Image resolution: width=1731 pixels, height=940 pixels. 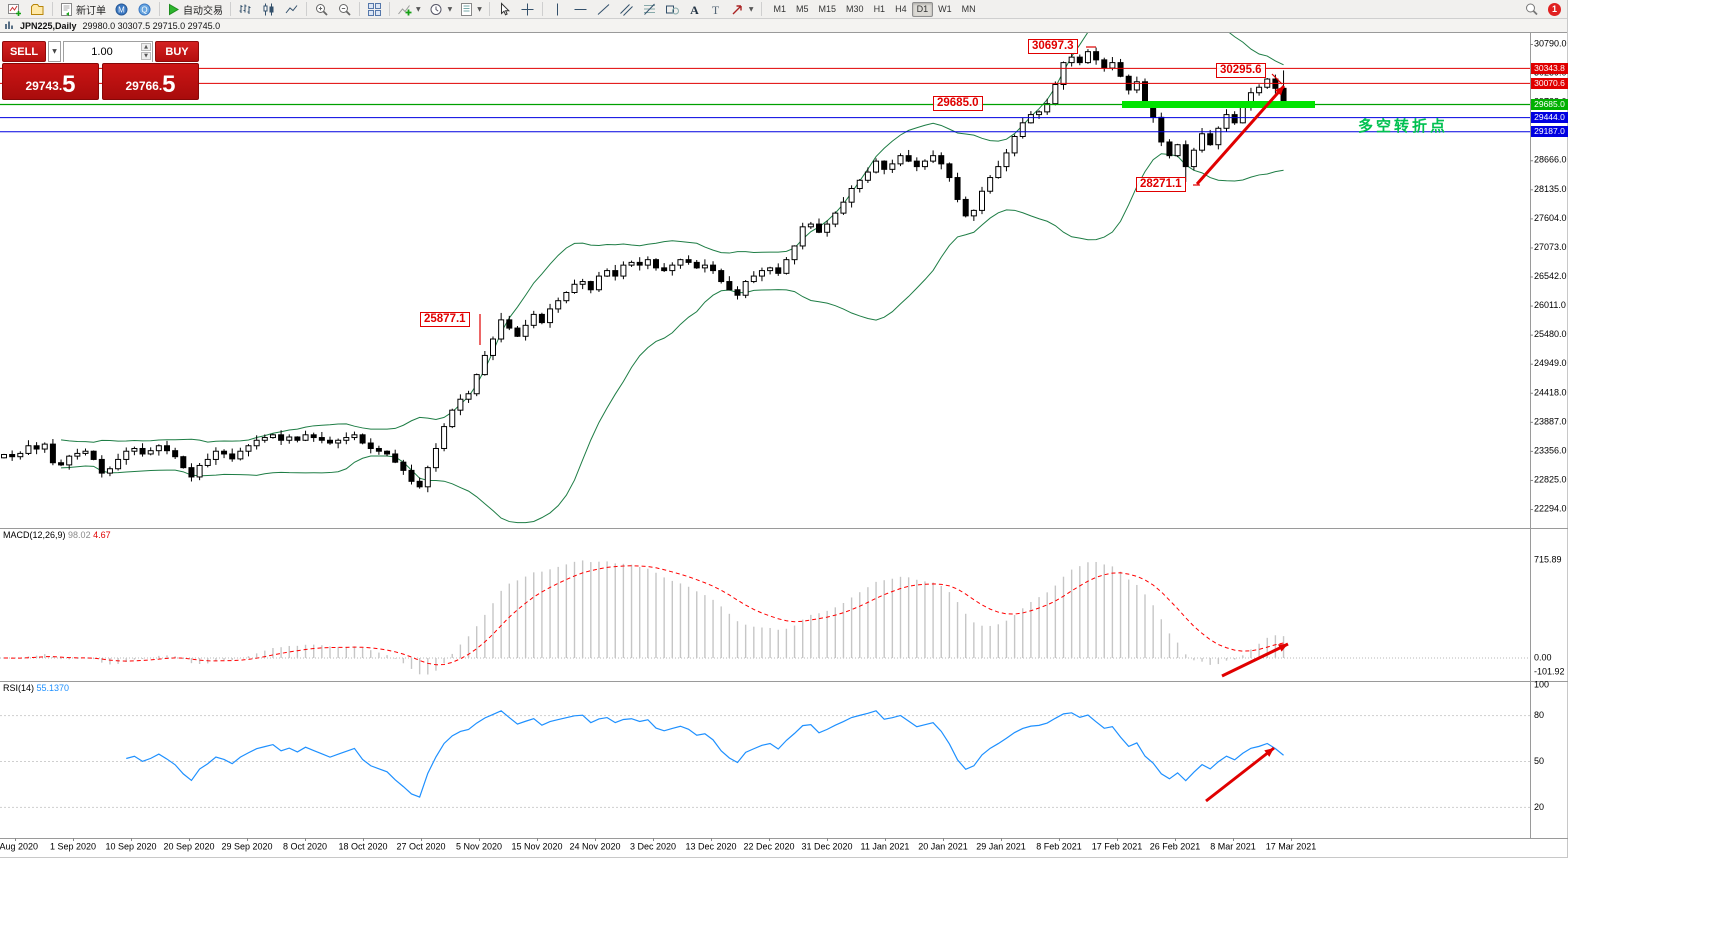 What do you see at coordinates (48, 25) in the screenshot?
I see `chart-symbol-label: JPN225,Daily` at bounding box center [48, 25].